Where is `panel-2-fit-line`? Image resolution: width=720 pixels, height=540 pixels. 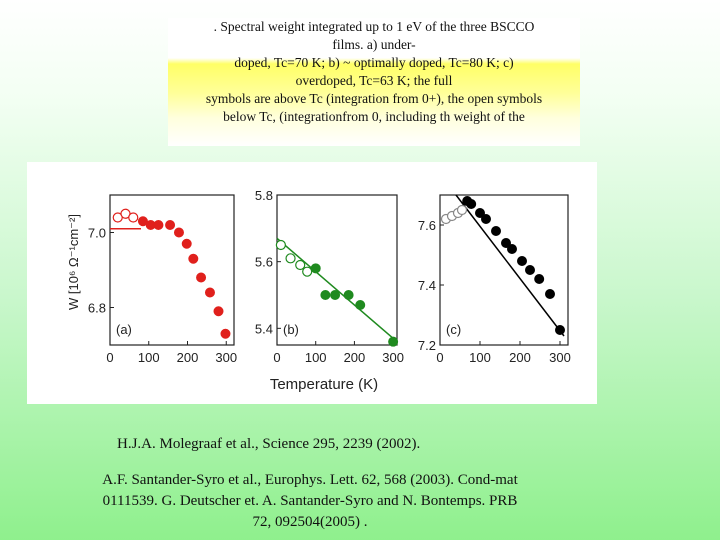 panel-2-fit-line is located at coordinates (510, 265).